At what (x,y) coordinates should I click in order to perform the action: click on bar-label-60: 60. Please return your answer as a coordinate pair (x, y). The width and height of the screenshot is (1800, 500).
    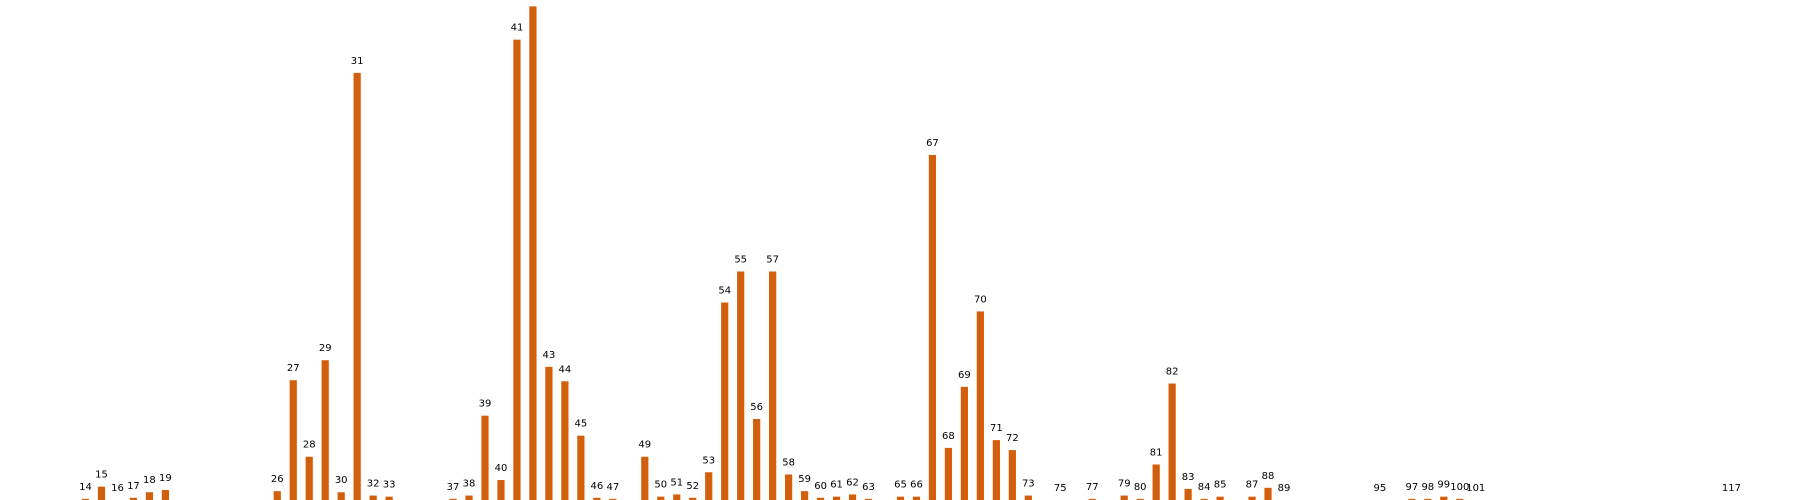
    Looking at the image, I should click on (820, 486).